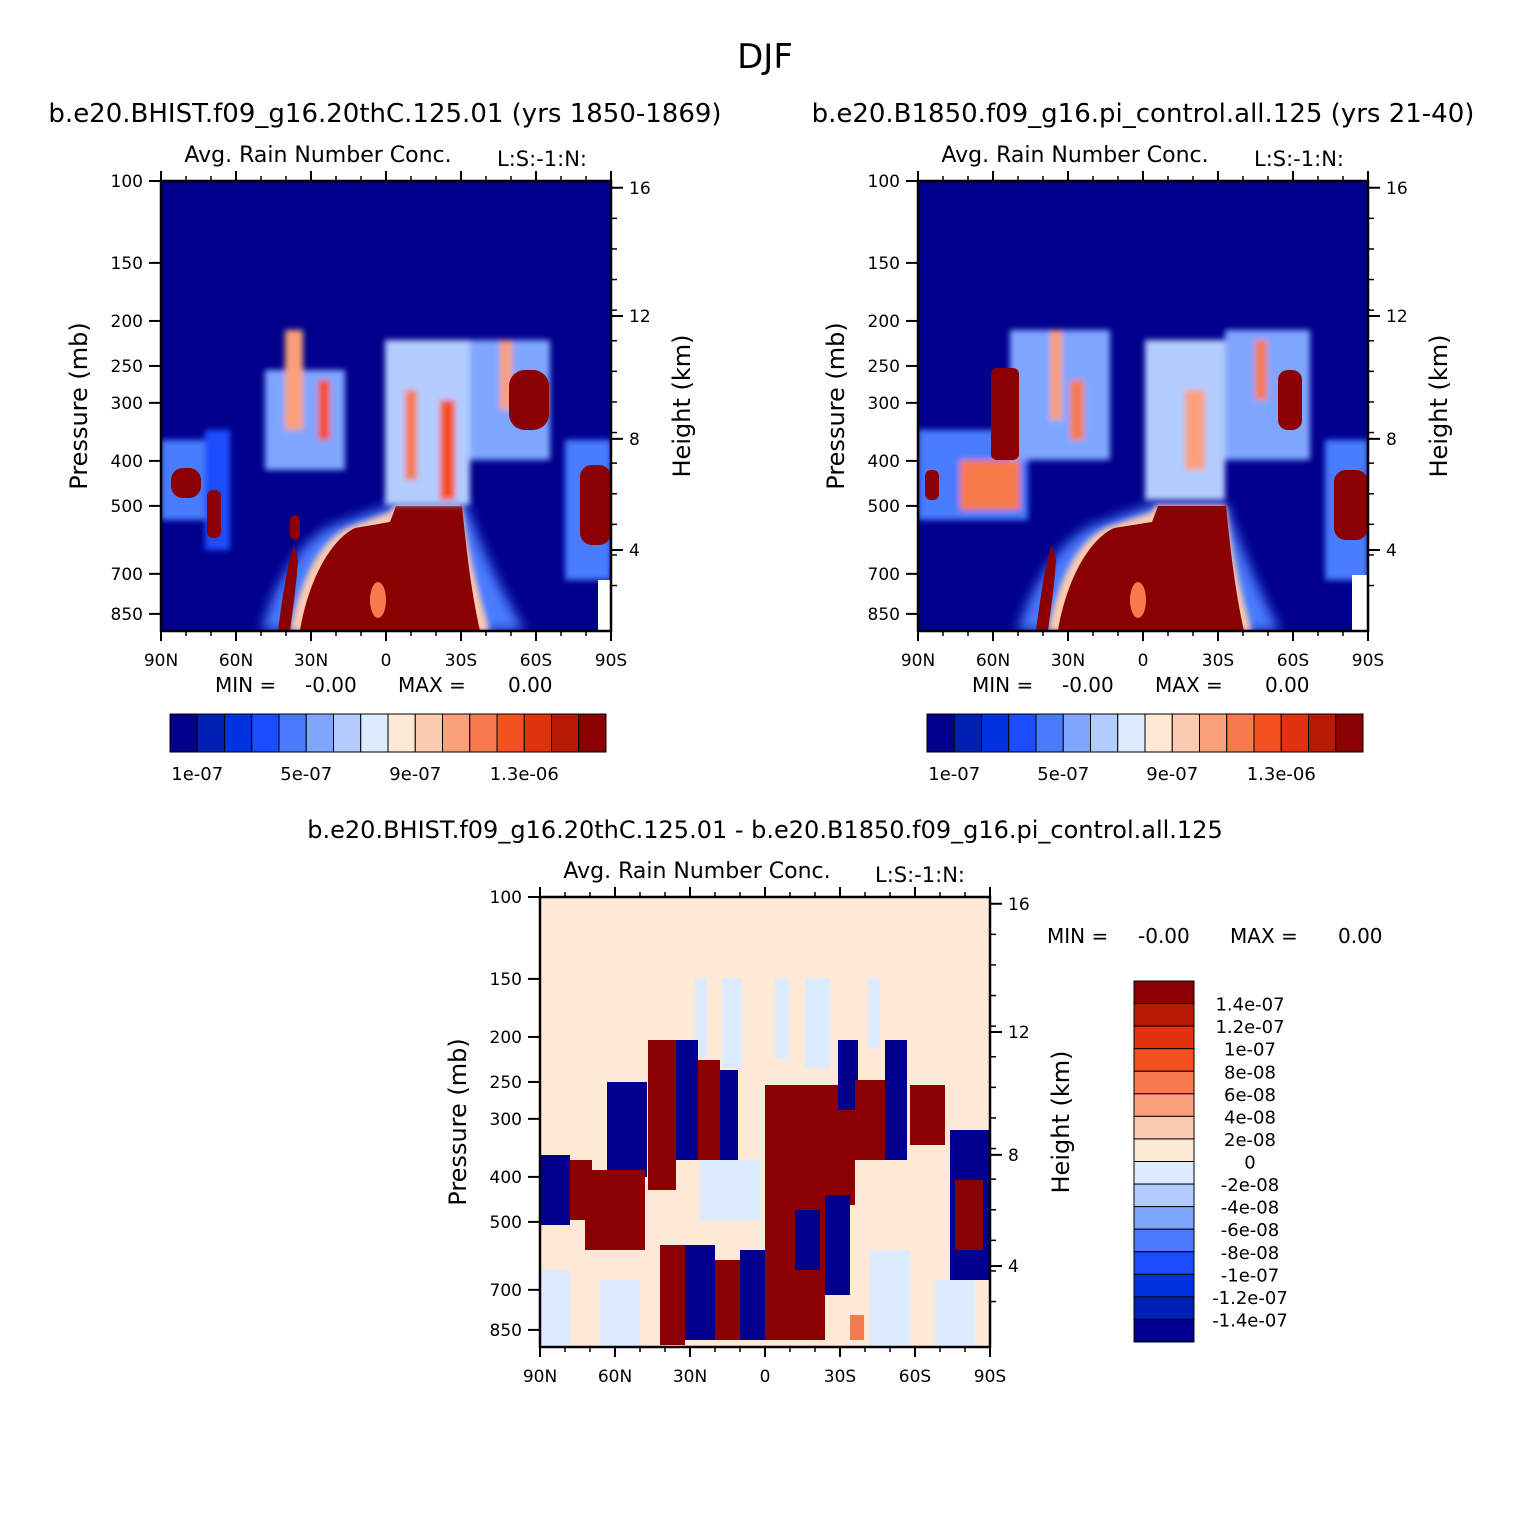 The width and height of the screenshot is (1530, 1530). I want to click on case1-x-ticks: 90N 60N 30N 0 30S 60S 90S, so click(385, 421).